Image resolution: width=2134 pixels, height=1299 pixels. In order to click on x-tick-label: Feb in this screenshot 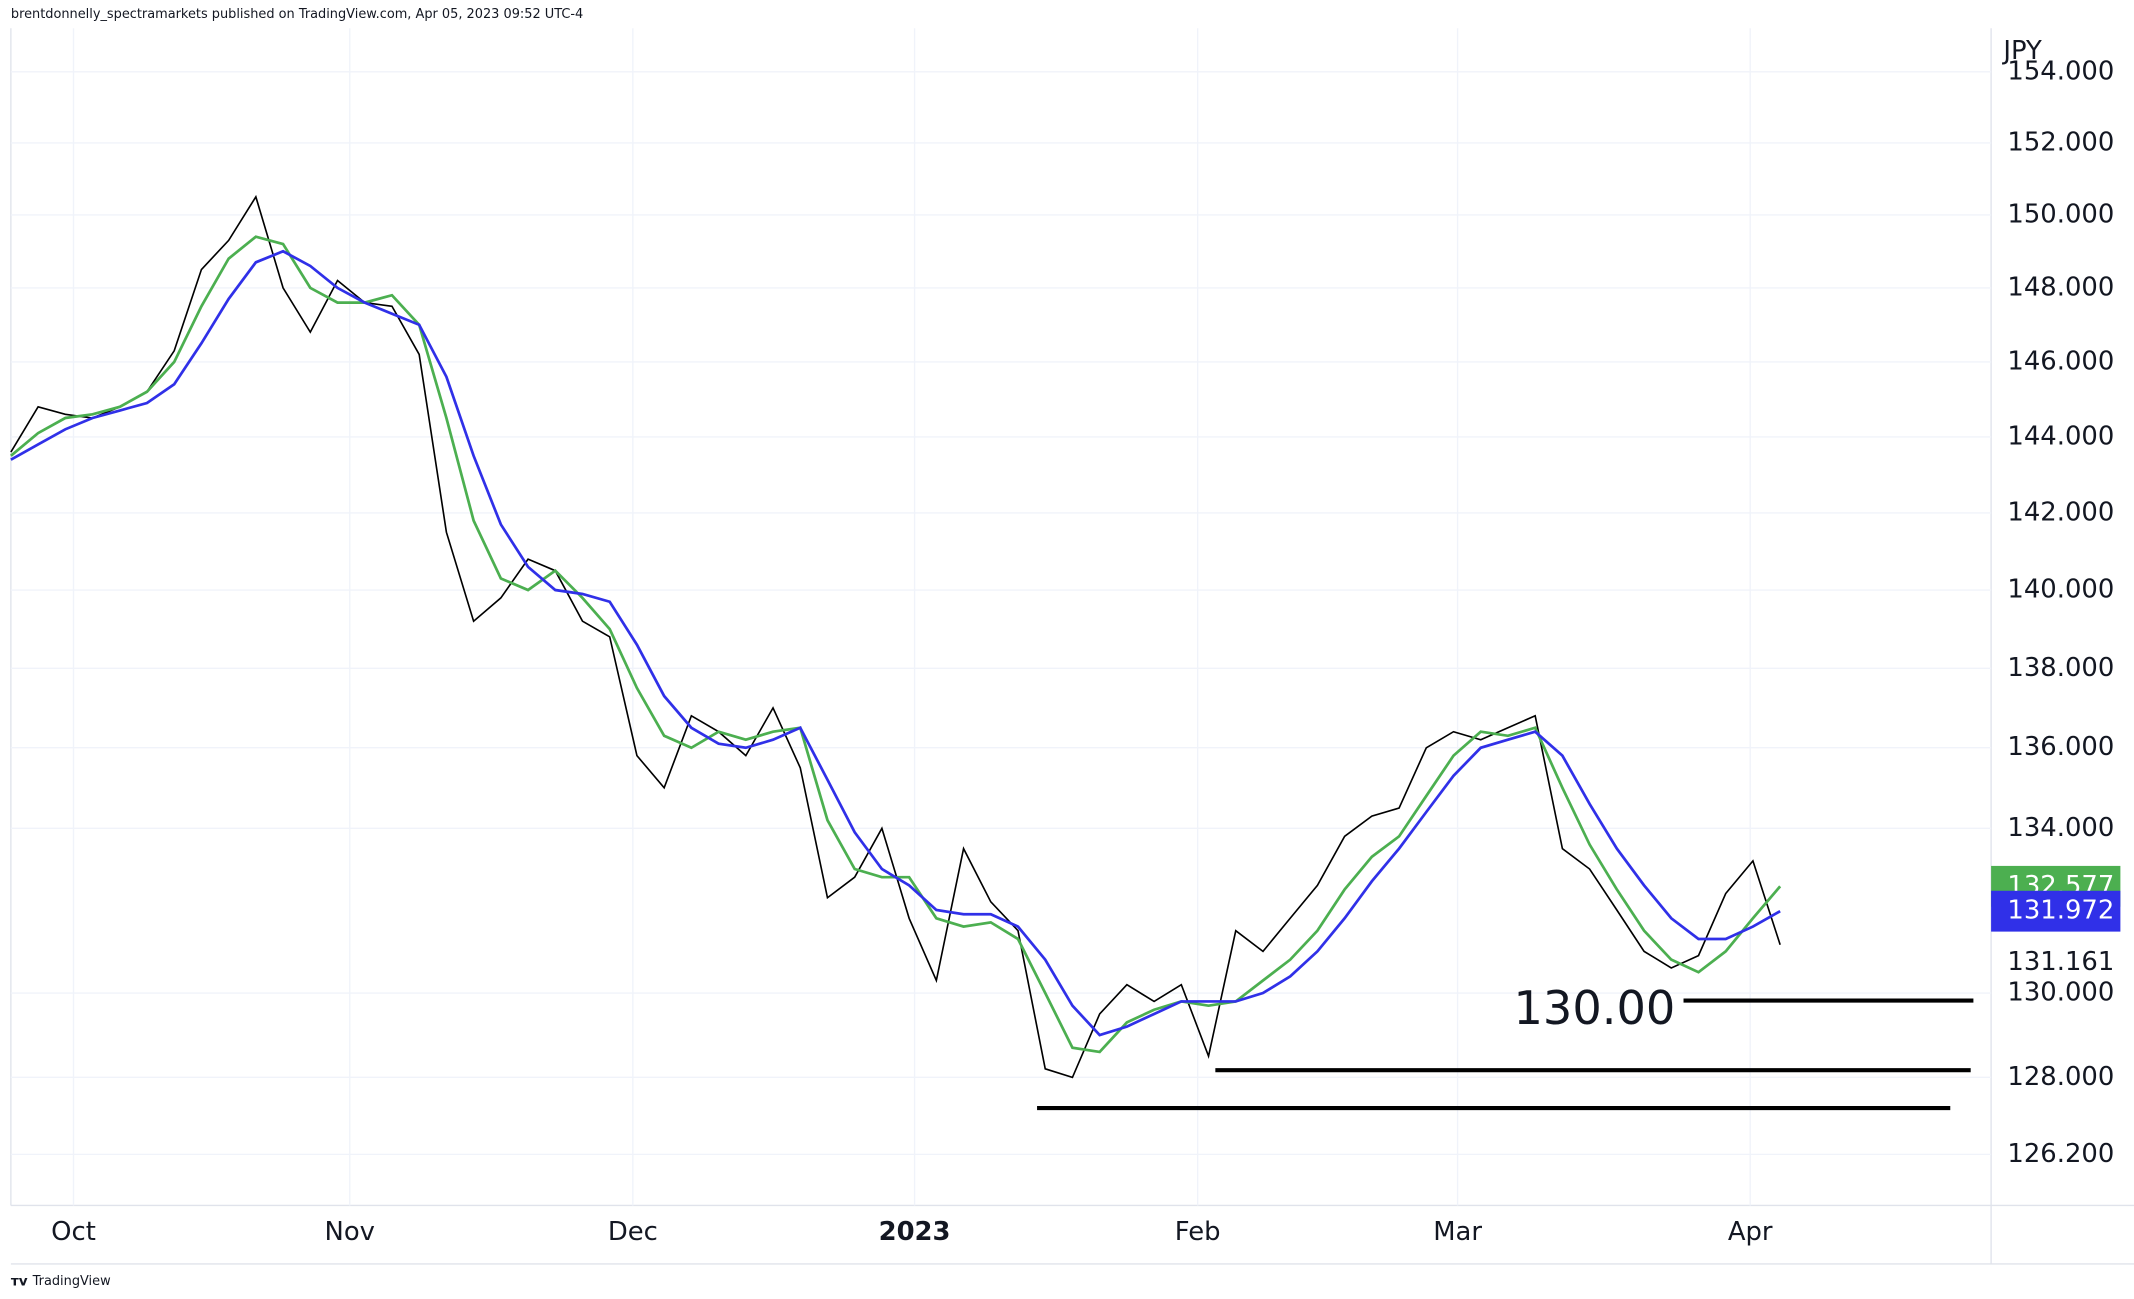, I will do `click(1198, 1232)`.